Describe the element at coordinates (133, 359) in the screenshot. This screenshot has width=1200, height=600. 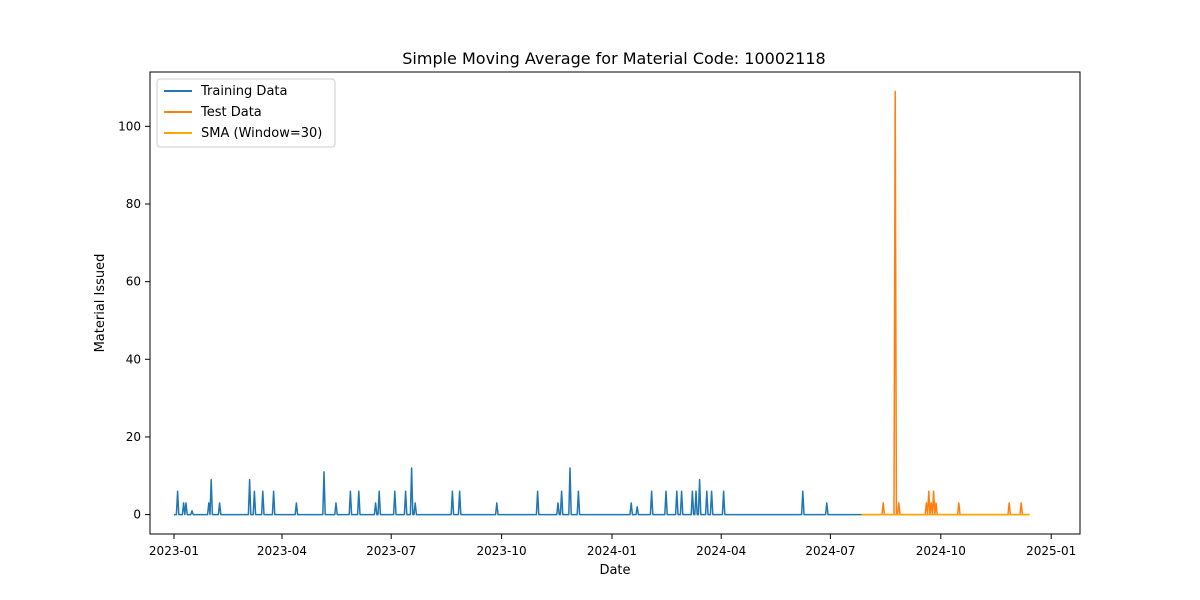
I see `y-tick-label-2: 40` at that location.